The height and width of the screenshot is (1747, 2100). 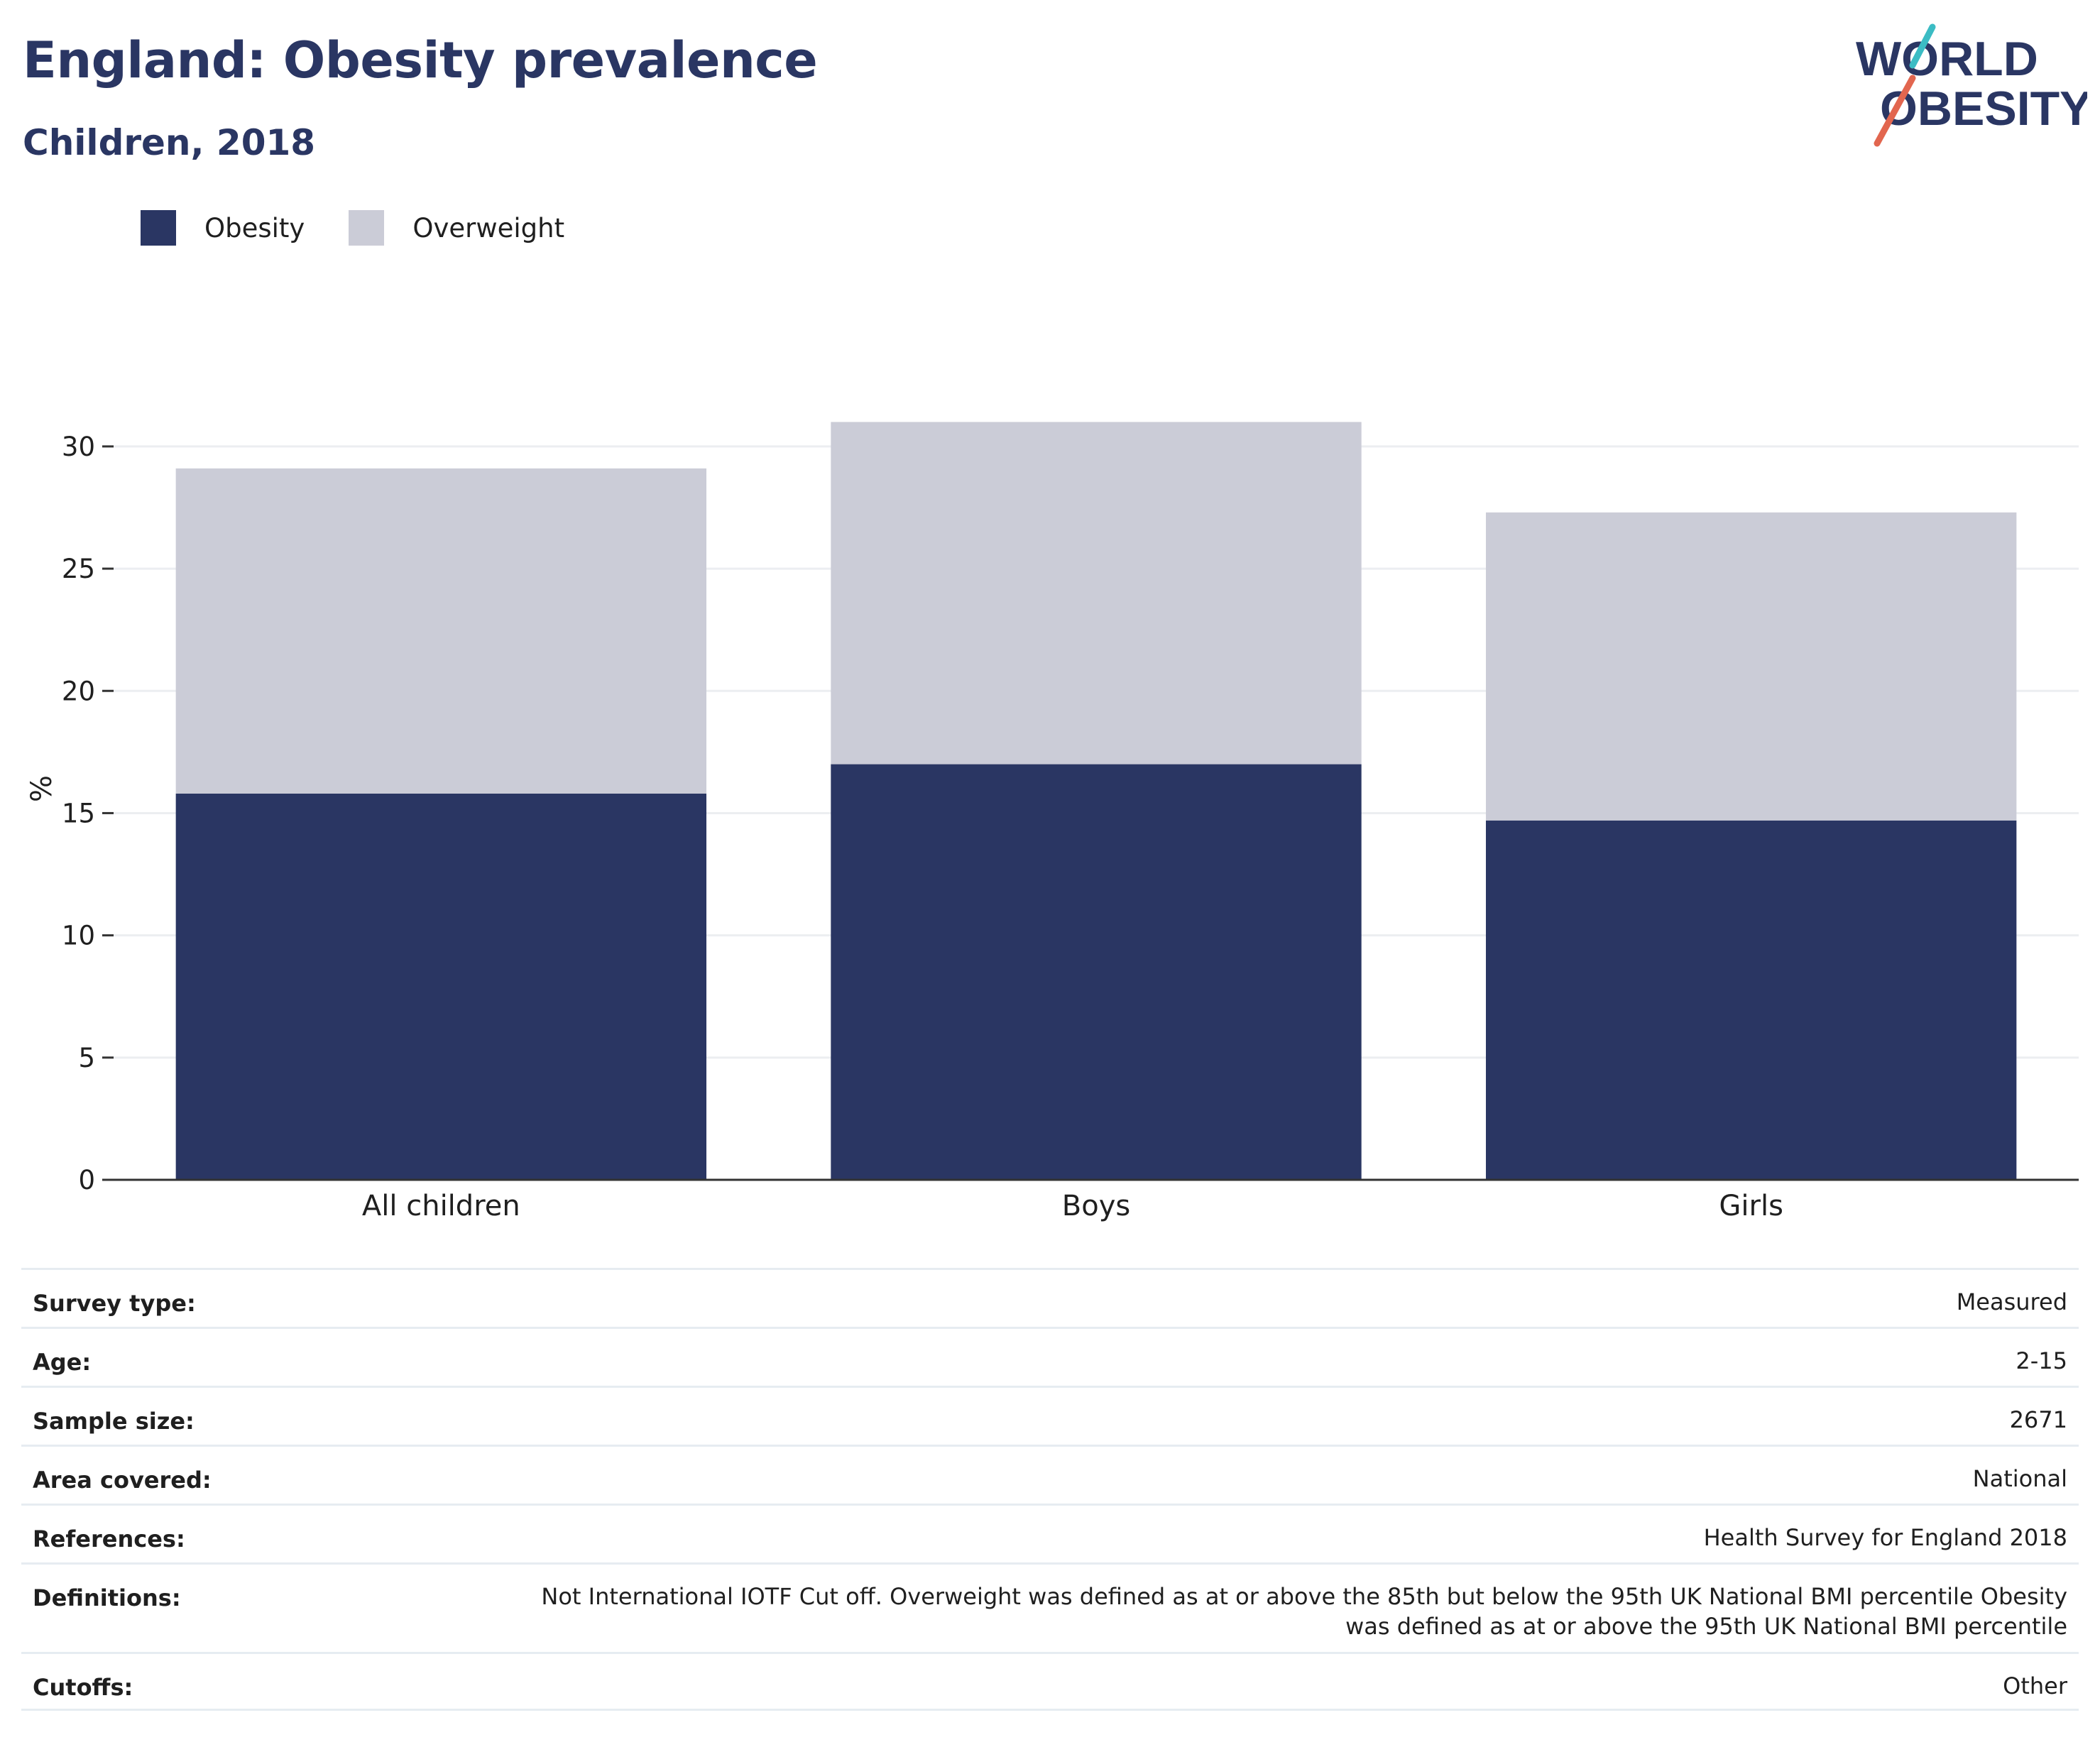 I want to click on x-tick-label: All children, so click(x=441, y=1206).